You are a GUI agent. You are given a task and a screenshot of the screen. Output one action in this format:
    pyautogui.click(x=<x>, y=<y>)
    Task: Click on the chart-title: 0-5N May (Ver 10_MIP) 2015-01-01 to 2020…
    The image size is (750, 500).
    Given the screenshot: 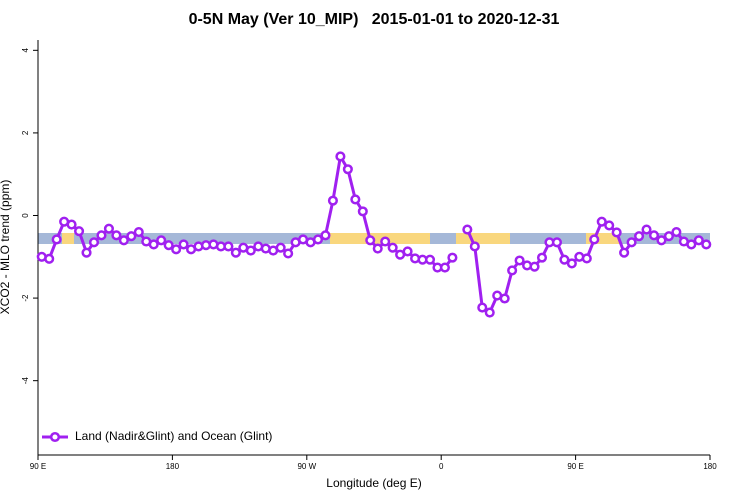 What is the action you would take?
    pyautogui.click(x=374, y=19)
    